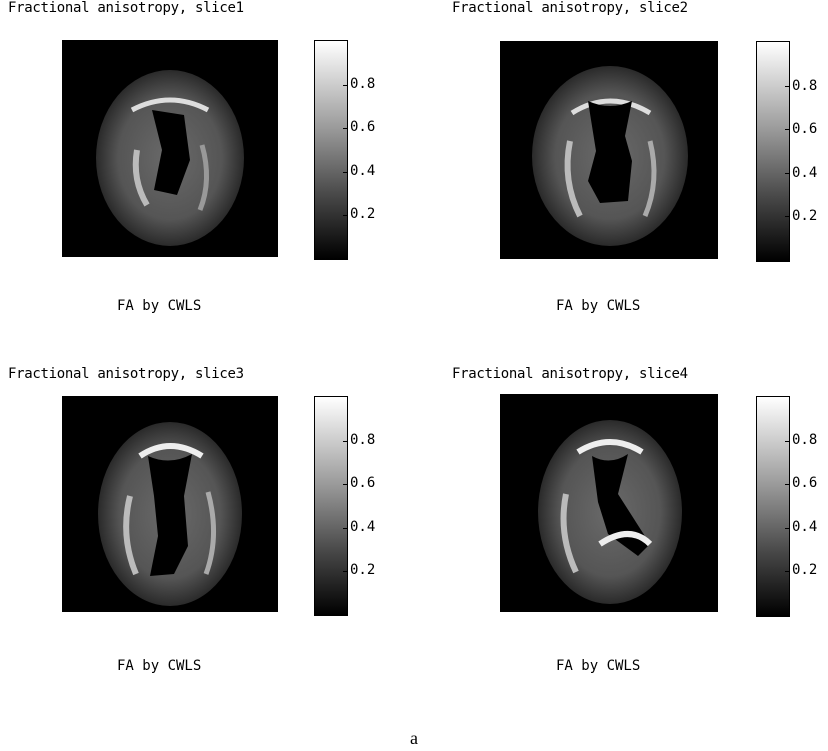 The height and width of the screenshot is (751, 828). Describe the element at coordinates (126, 374) in the screenshot. I see `panel-title: Fractional anisotropy, slice3` at that location.